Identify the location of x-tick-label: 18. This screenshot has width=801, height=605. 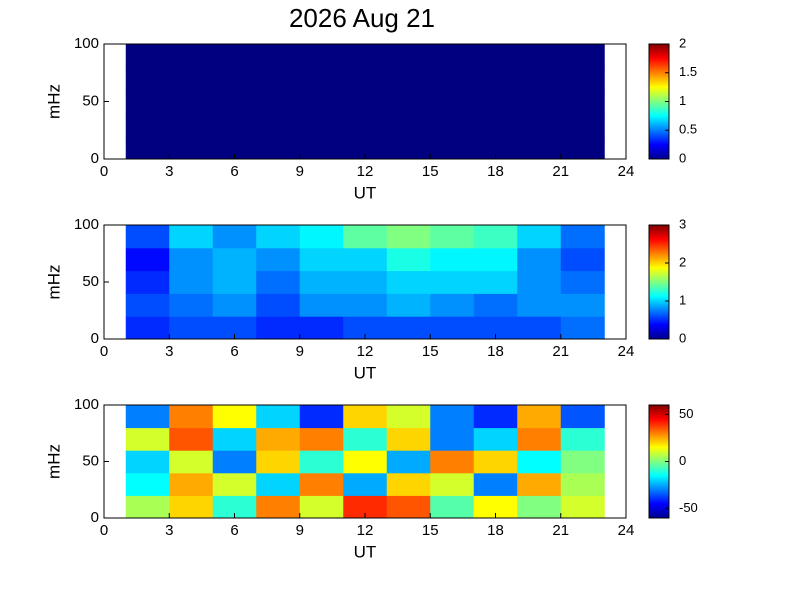
(495, 530).